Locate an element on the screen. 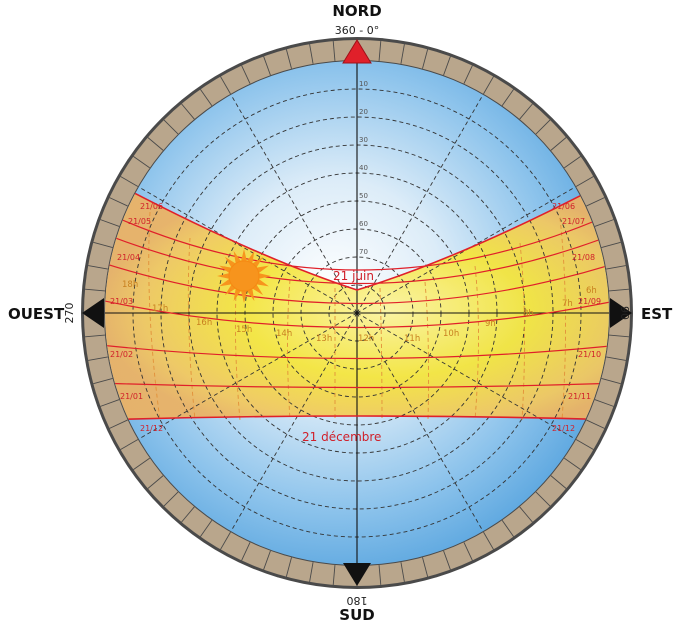 This screenshot has height=624, width=682. north-degree: 360 - 0° is located at coordinates (357, 30).